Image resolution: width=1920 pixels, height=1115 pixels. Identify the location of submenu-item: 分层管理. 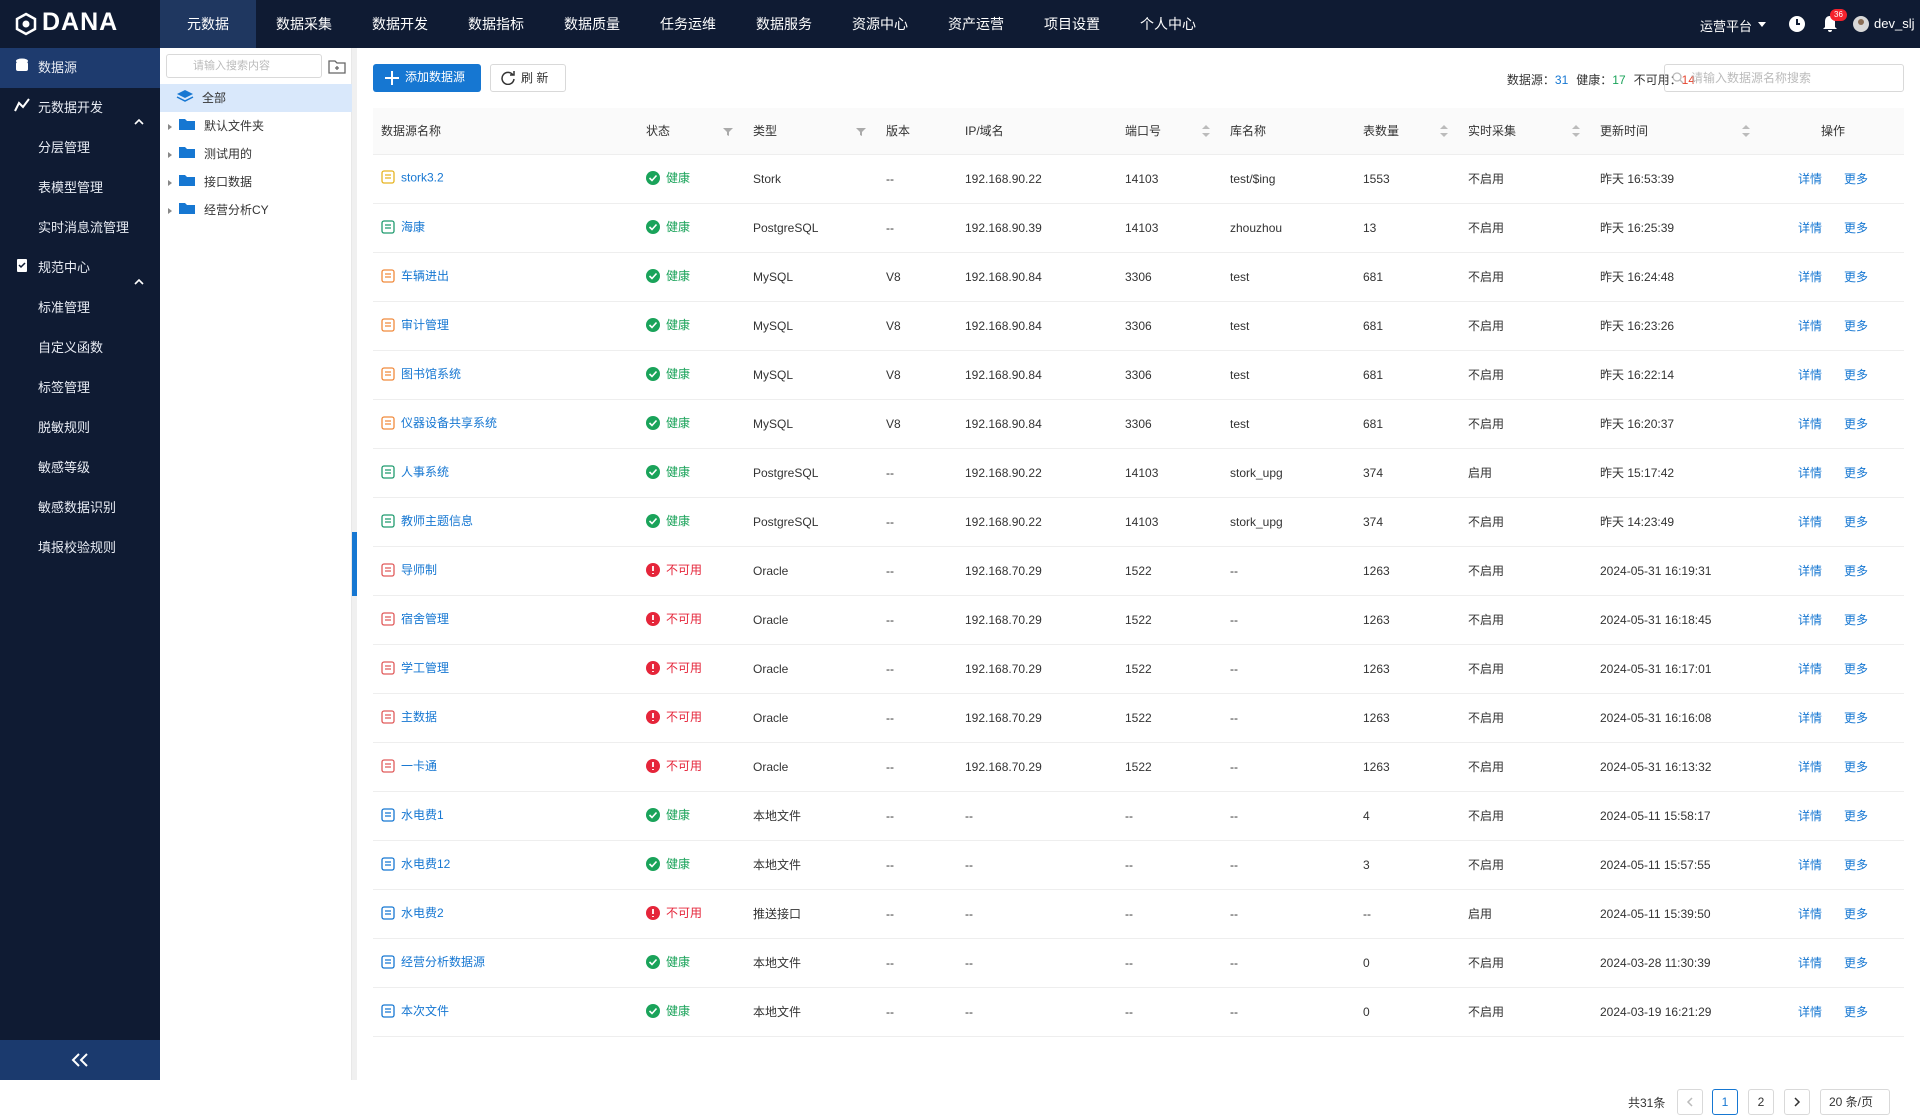
(64, 147).